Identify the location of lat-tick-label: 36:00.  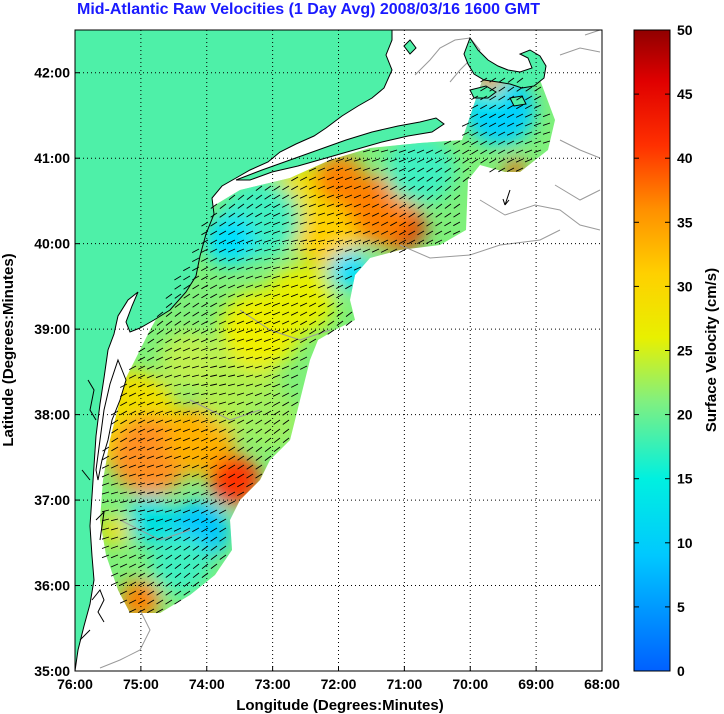
(52, 586).